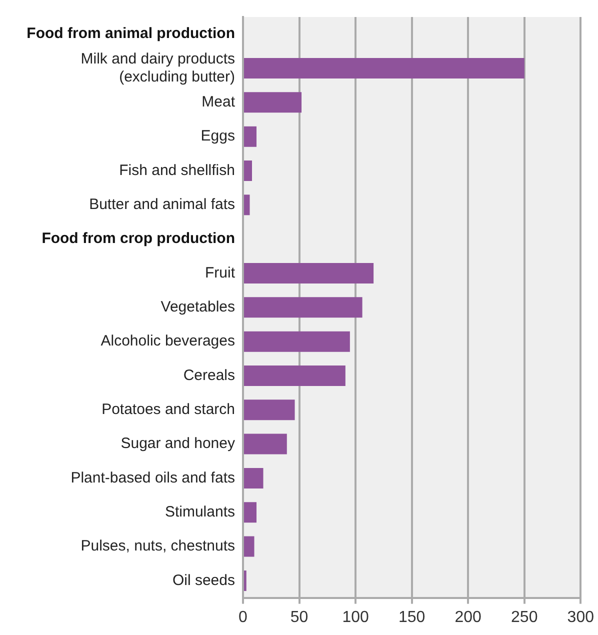 The width and height of the screenshot is (598, 635). Describe the element at coordinates (220, 273) in the screenshot. I see `y-tick-label: Fruit` at that location.